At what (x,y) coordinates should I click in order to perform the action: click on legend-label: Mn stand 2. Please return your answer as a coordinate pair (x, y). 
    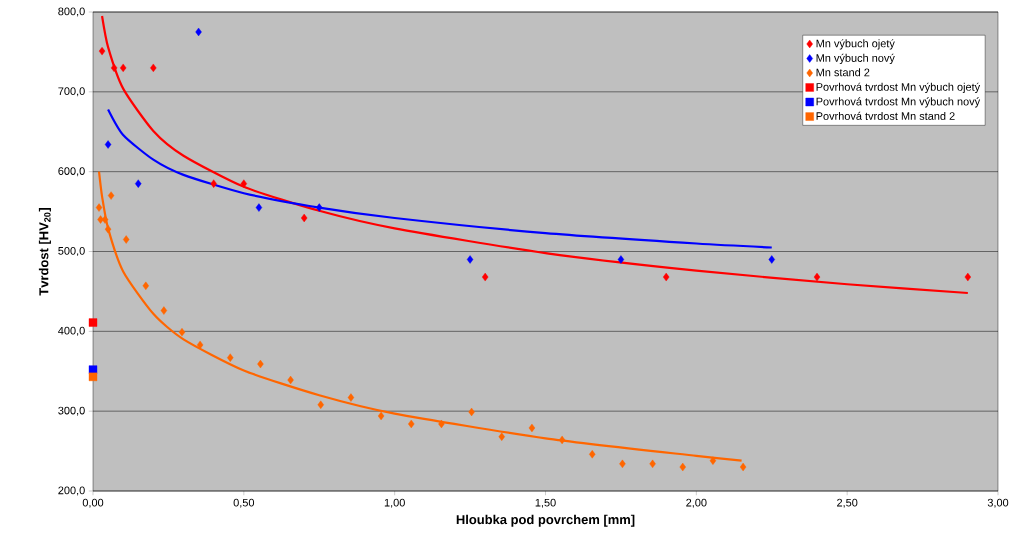
    Looking at the image, I should click on (843, 72).